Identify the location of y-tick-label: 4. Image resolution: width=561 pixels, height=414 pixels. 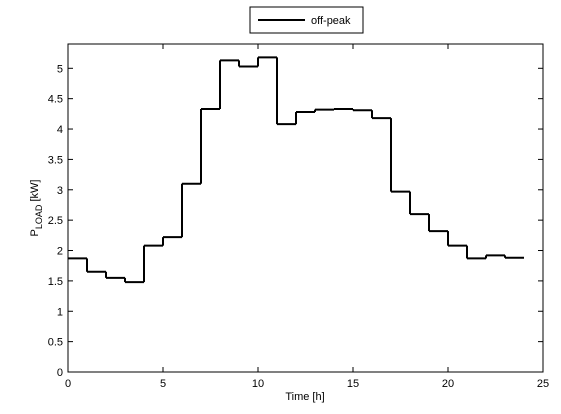
(60, 130).